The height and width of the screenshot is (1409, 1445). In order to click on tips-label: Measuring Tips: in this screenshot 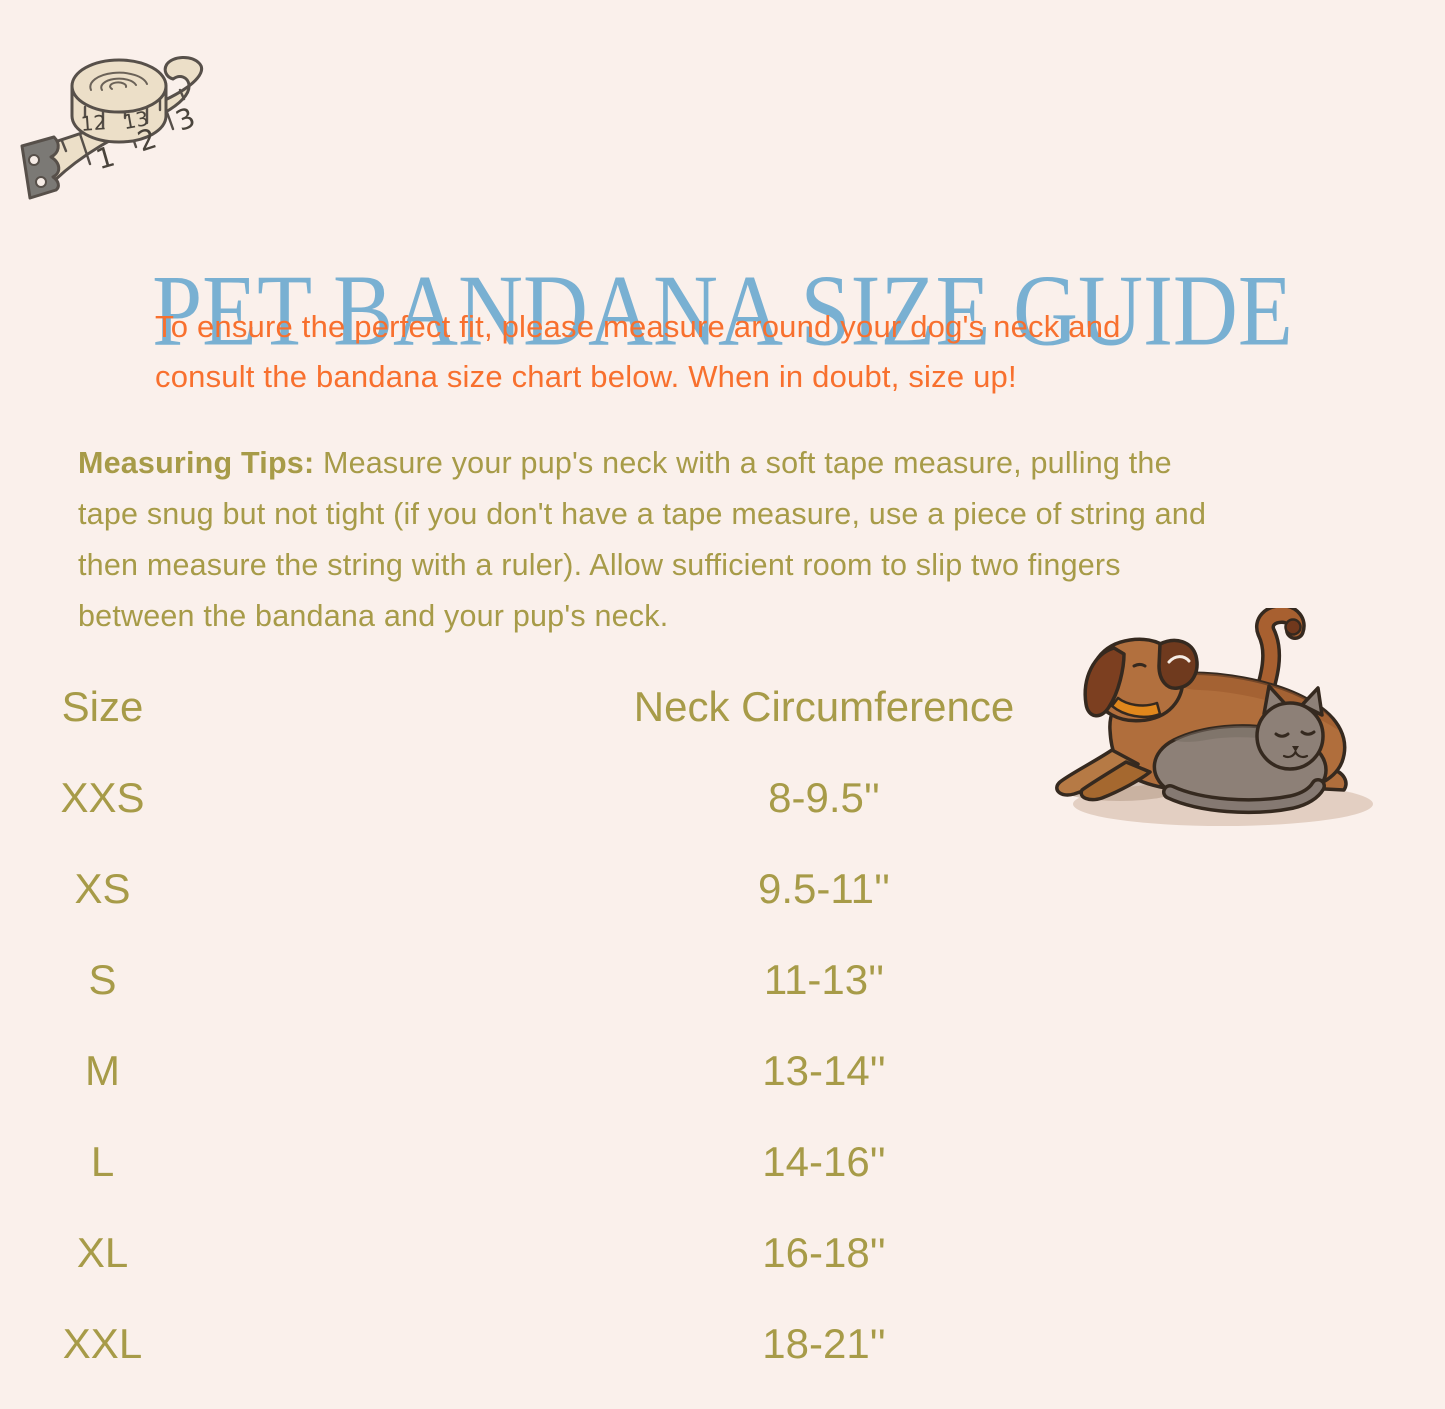, I will do `click(196, 463)`.